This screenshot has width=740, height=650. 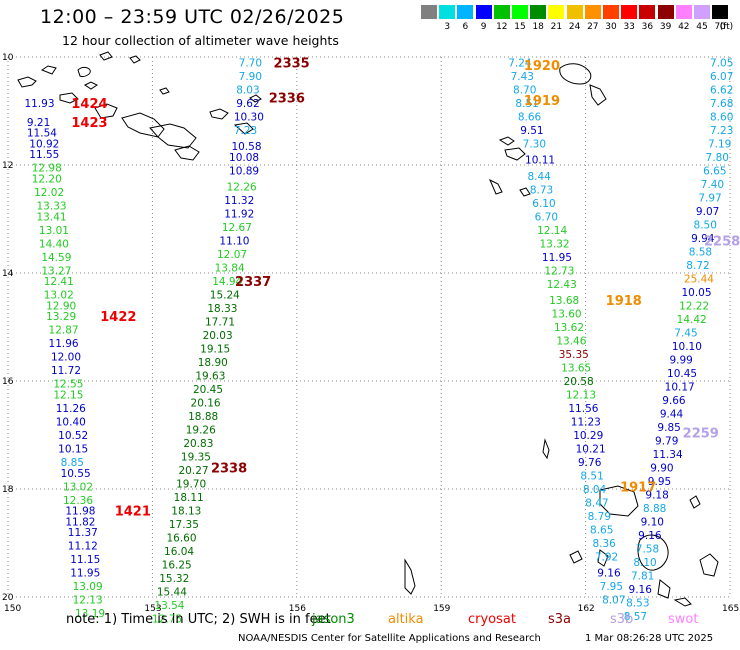 I want to click on wave-height-value: 10.05, so click(x=696, y=293).